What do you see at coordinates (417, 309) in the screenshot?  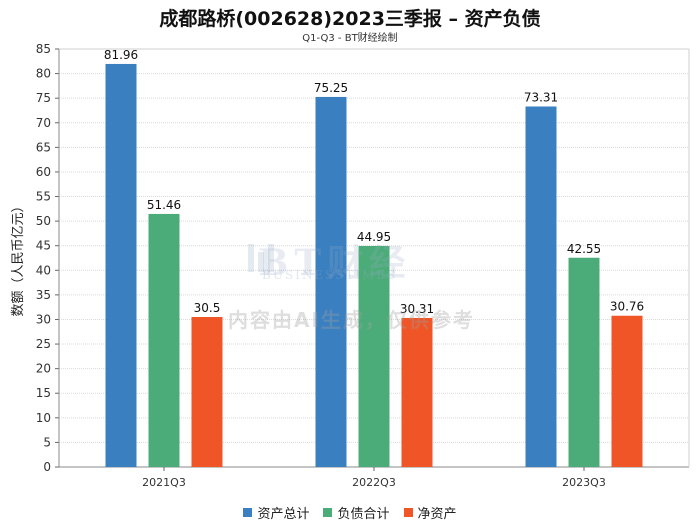 I see `bar-value-label: 30.31` at bounding box center [417, 309].